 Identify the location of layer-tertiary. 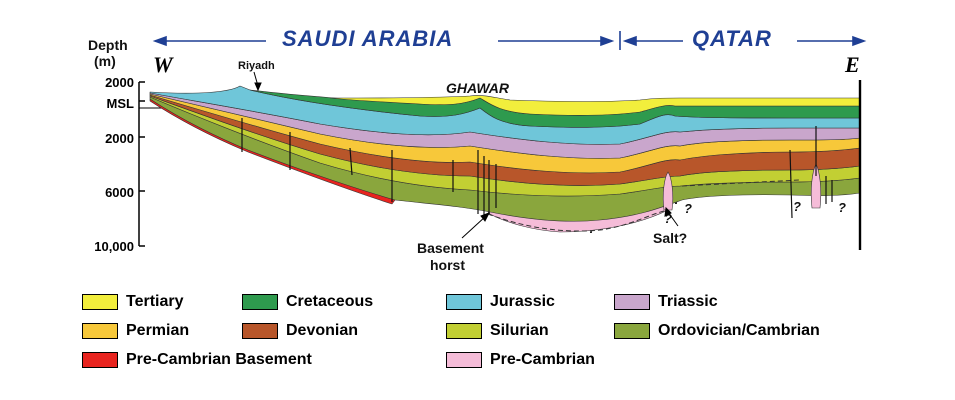
(595, 105).